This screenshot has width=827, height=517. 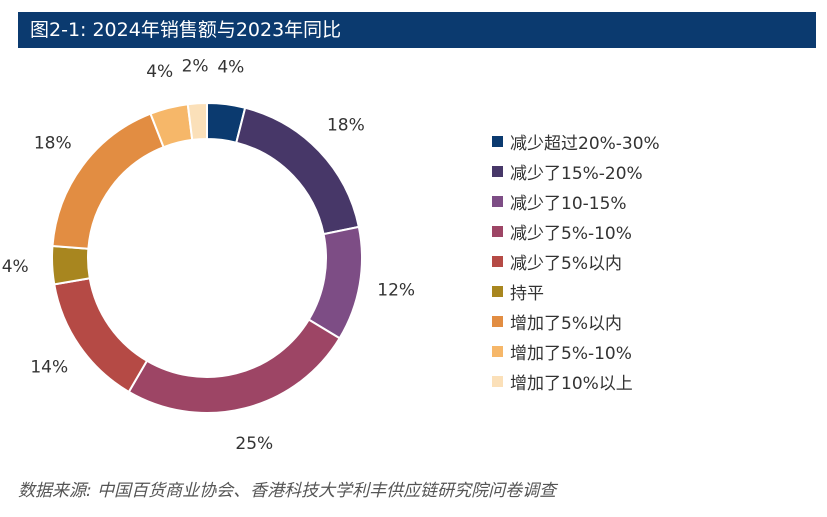 I want to click on slice-label-8: 4%, so click(x=159, y=72).